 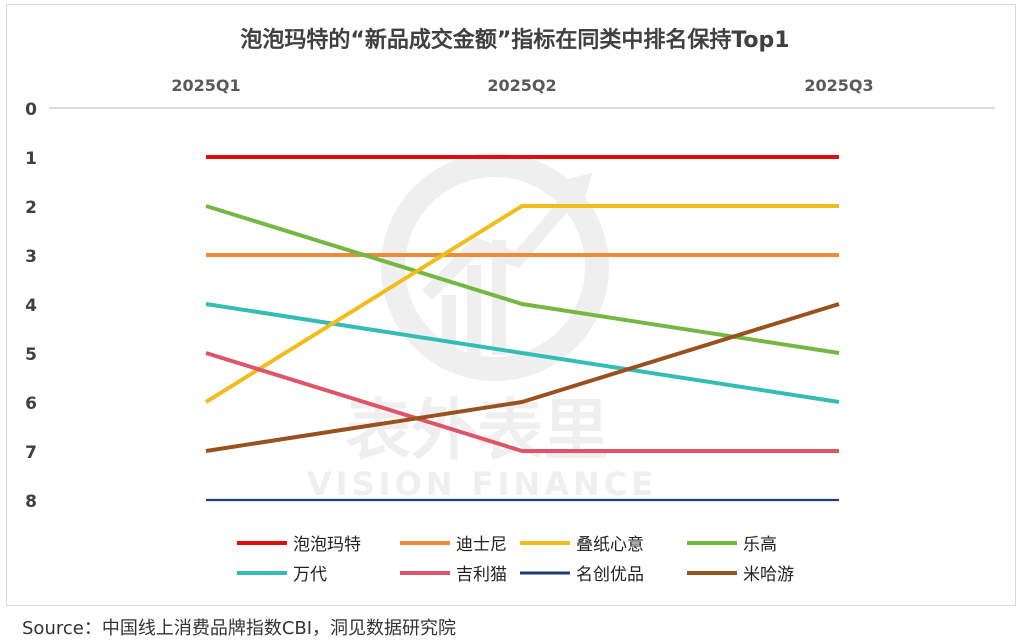 What do you see at coordinates (31, 208) in the screenshot?
I see `y-tick-label: 2` at bounding box center [31, 208].